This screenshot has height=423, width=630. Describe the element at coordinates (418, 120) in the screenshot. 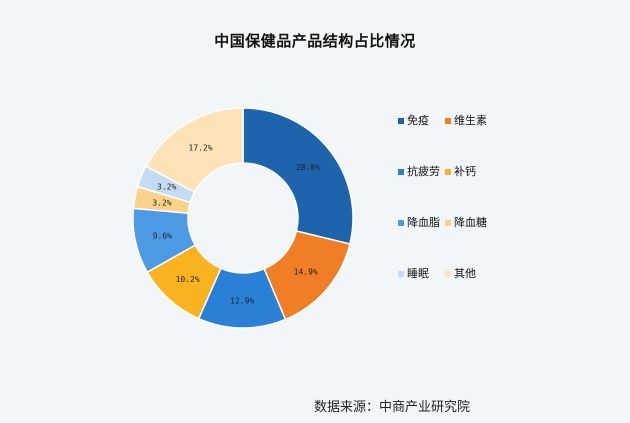

I see `legend-label-0: 免疫` at that location.